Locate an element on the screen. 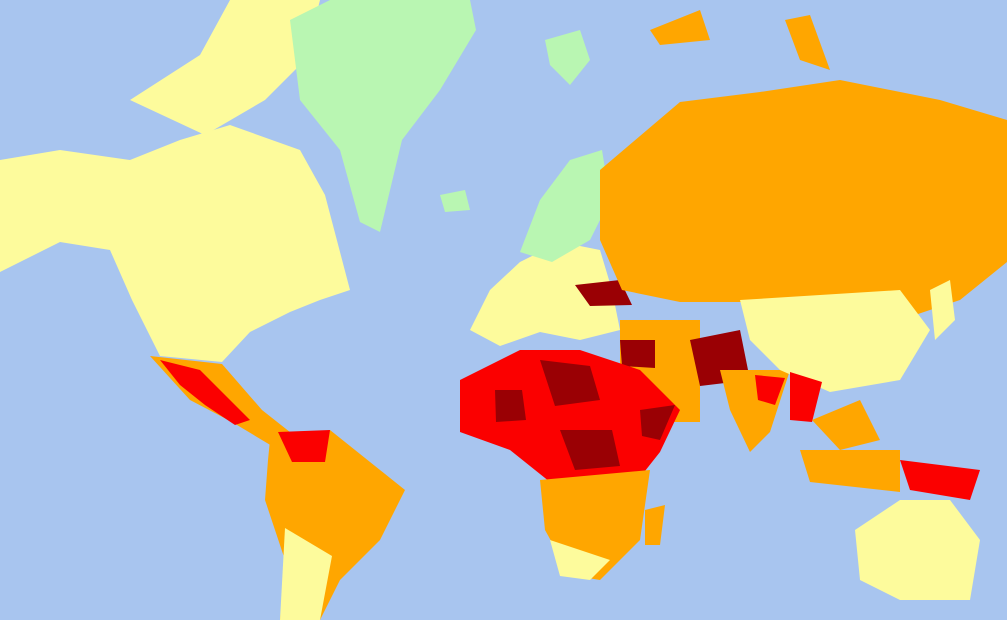  australia is located at coordinates (917, 550).